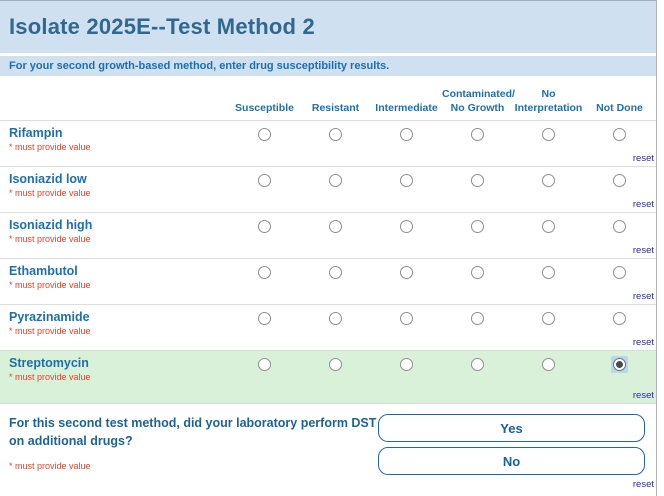 The width and height of the screenshot is (664, 496). I want to click on radio-ethambutol-susceptible, so click(264, 272).